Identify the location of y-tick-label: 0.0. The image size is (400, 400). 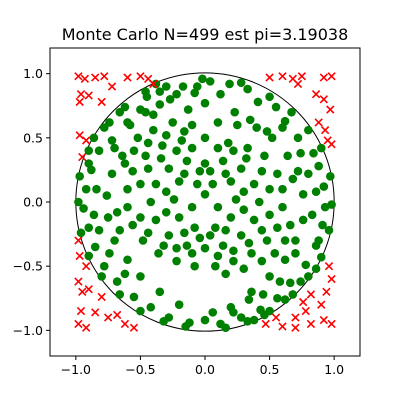
(33, 202).